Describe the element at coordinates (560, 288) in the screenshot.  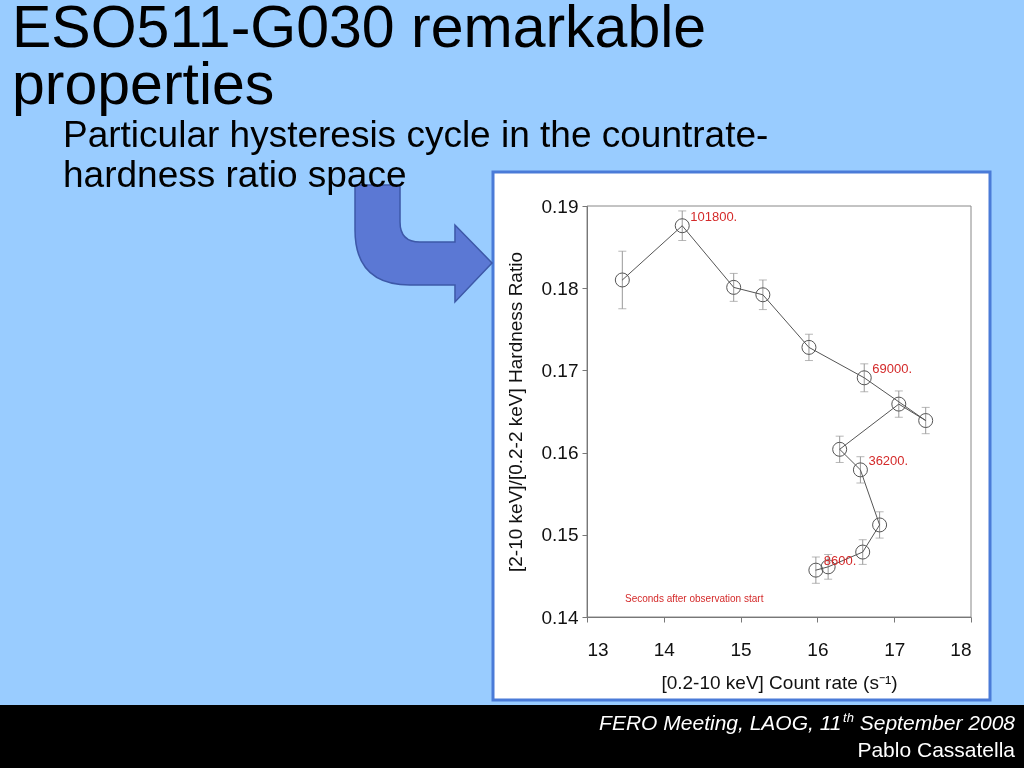
I see `y-tick-label: 0.18` at that location.